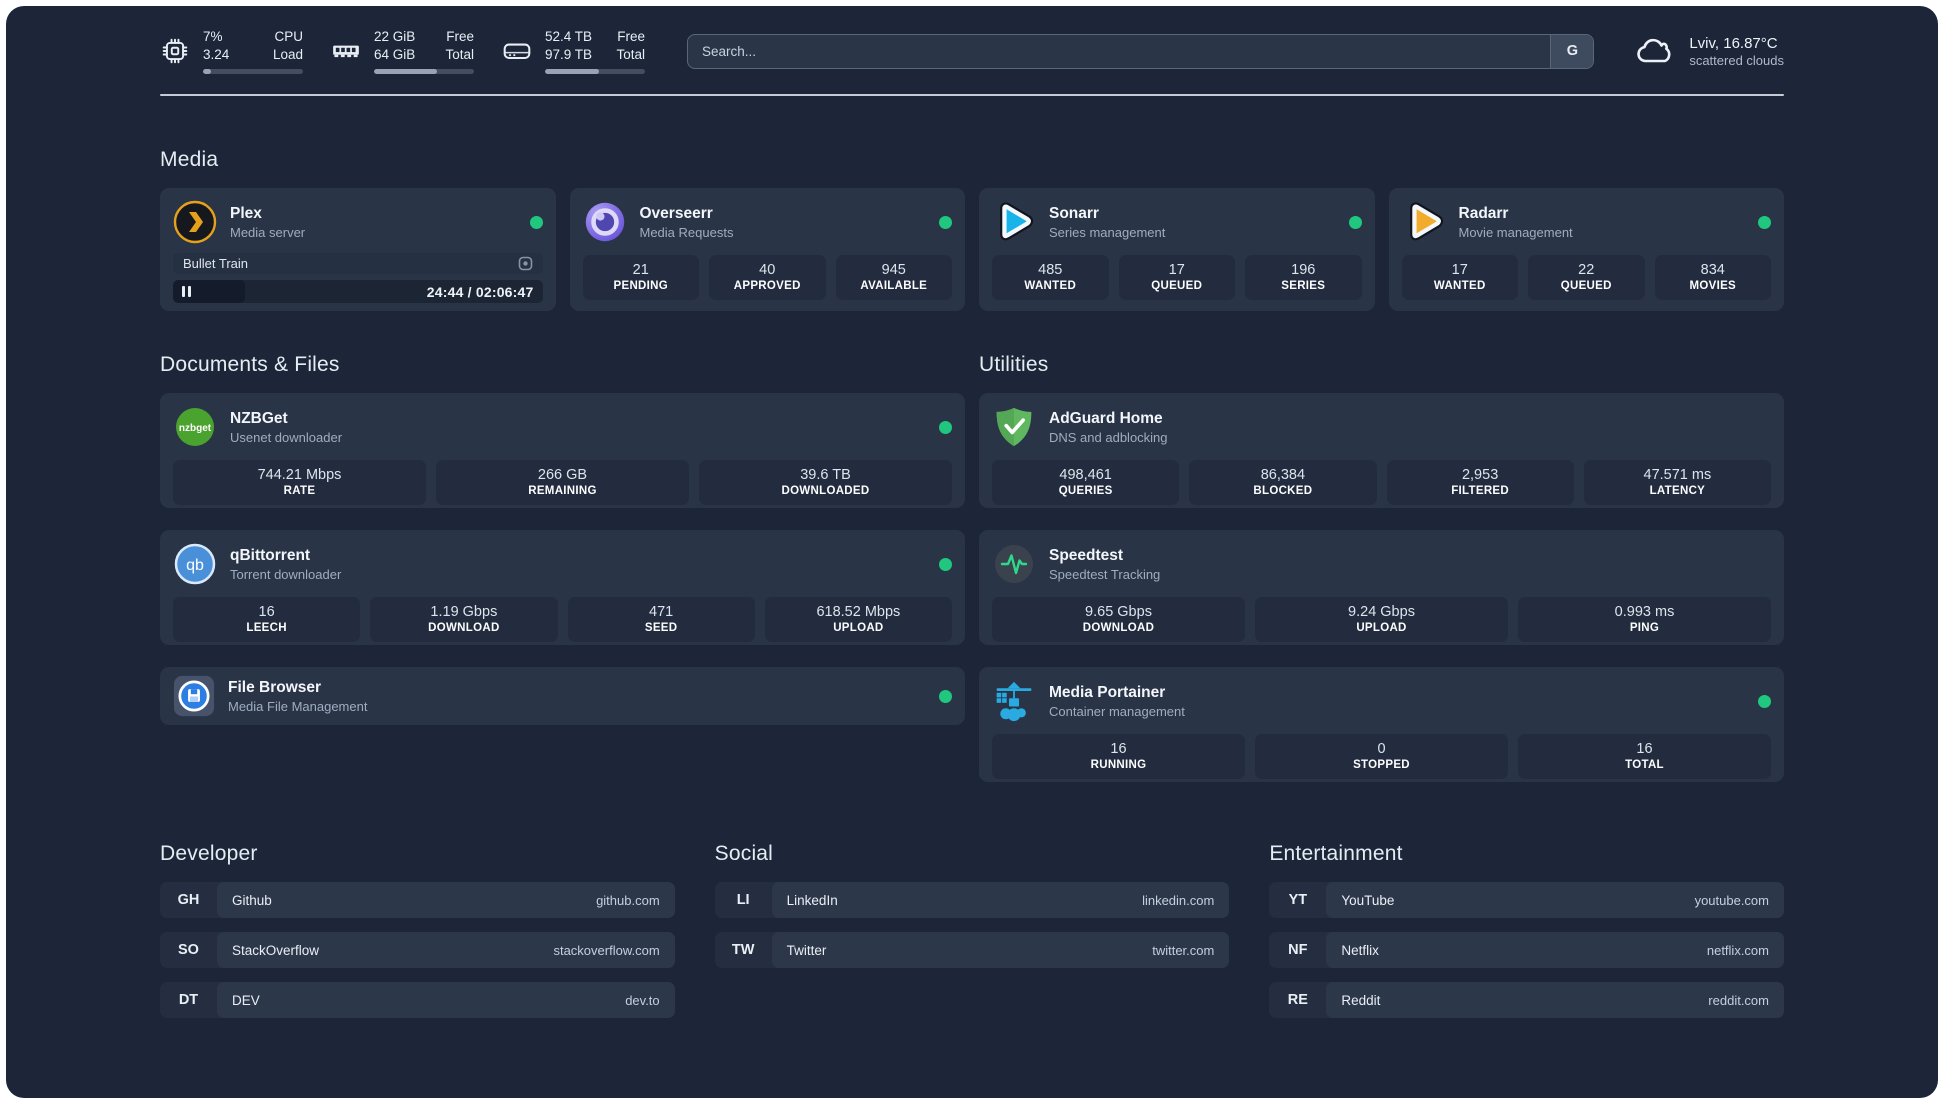 This screenshot has height=1104, width=1944. I want to click on link-url: youtube.com, so click(1731, 900).